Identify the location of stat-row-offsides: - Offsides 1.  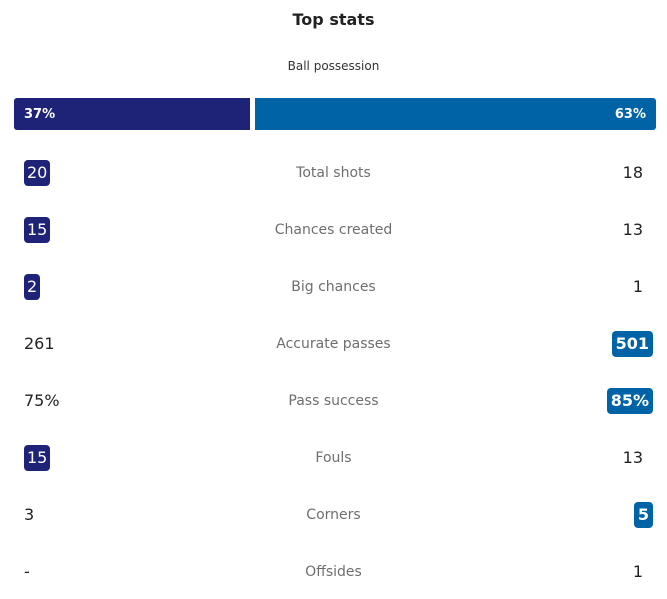
(333, 572).